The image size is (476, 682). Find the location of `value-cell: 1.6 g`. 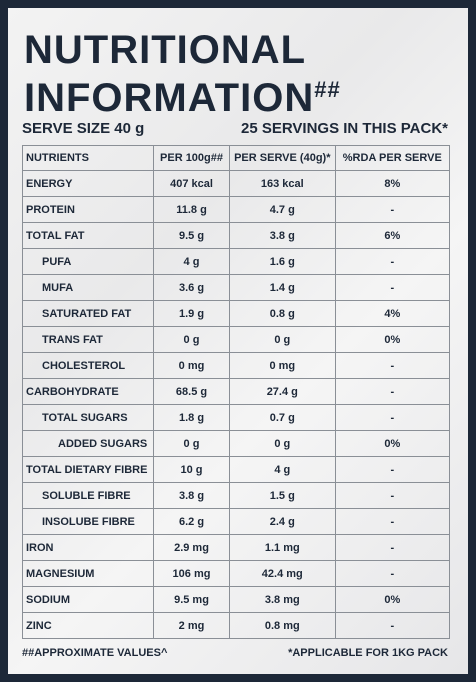

value-cell: 1.6 g is located at coordinates (282, 261).